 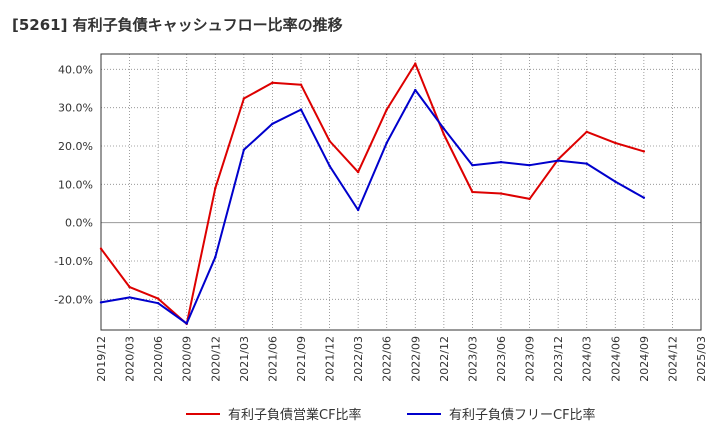 What do you see at coordinates (415, 359) in the screenshot?
I see `x-tick-label: 2022/09` at bounding box center [415, 359].